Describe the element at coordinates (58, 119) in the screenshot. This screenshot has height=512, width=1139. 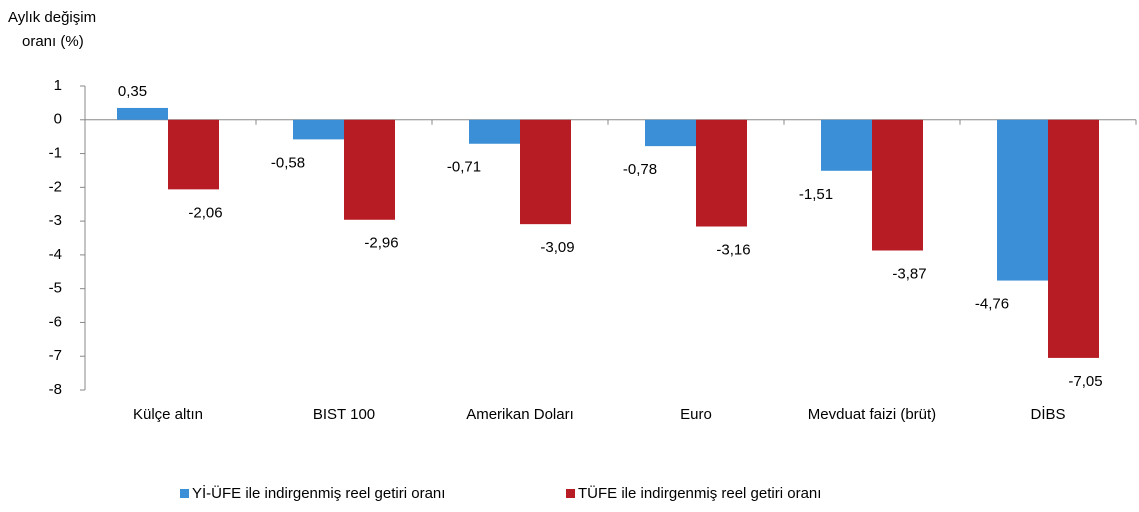
I see `y-tick-label: 0` at that location.